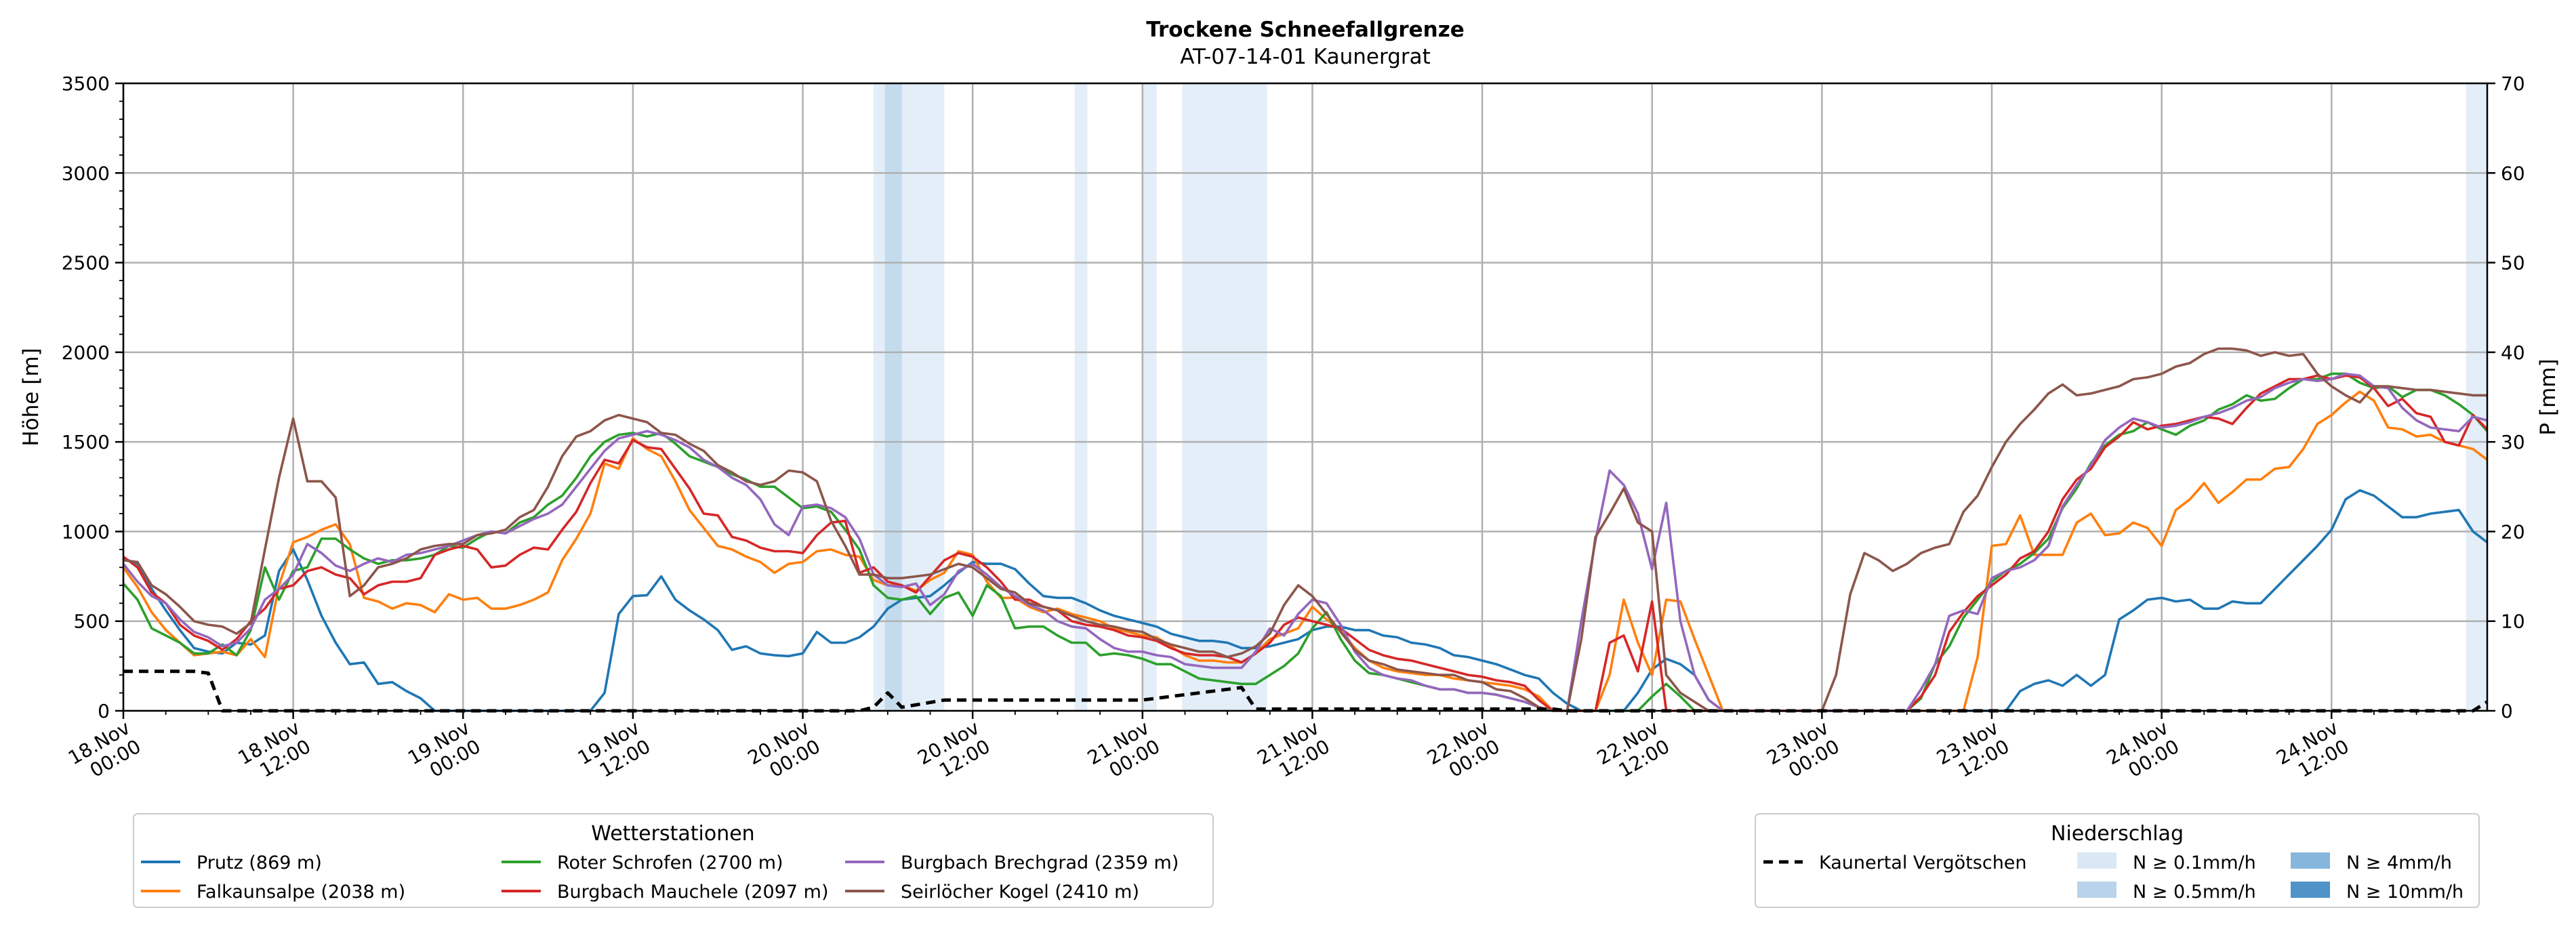  I want to click on y2-axis-label: P [mm], so click(2548, 396).